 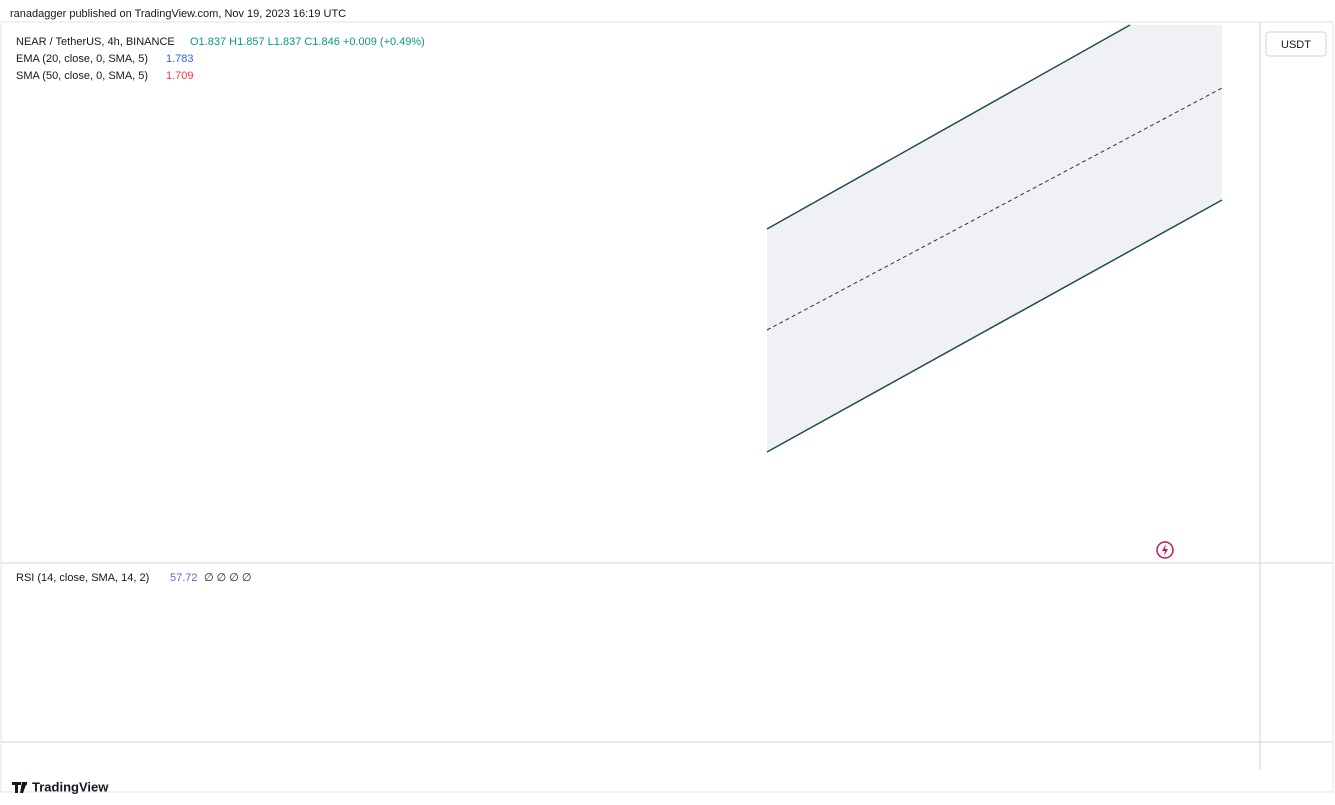 I want to click on rsi-legend: RSI (14, close, SMA, 14, 2), so click(x=82, y=578).